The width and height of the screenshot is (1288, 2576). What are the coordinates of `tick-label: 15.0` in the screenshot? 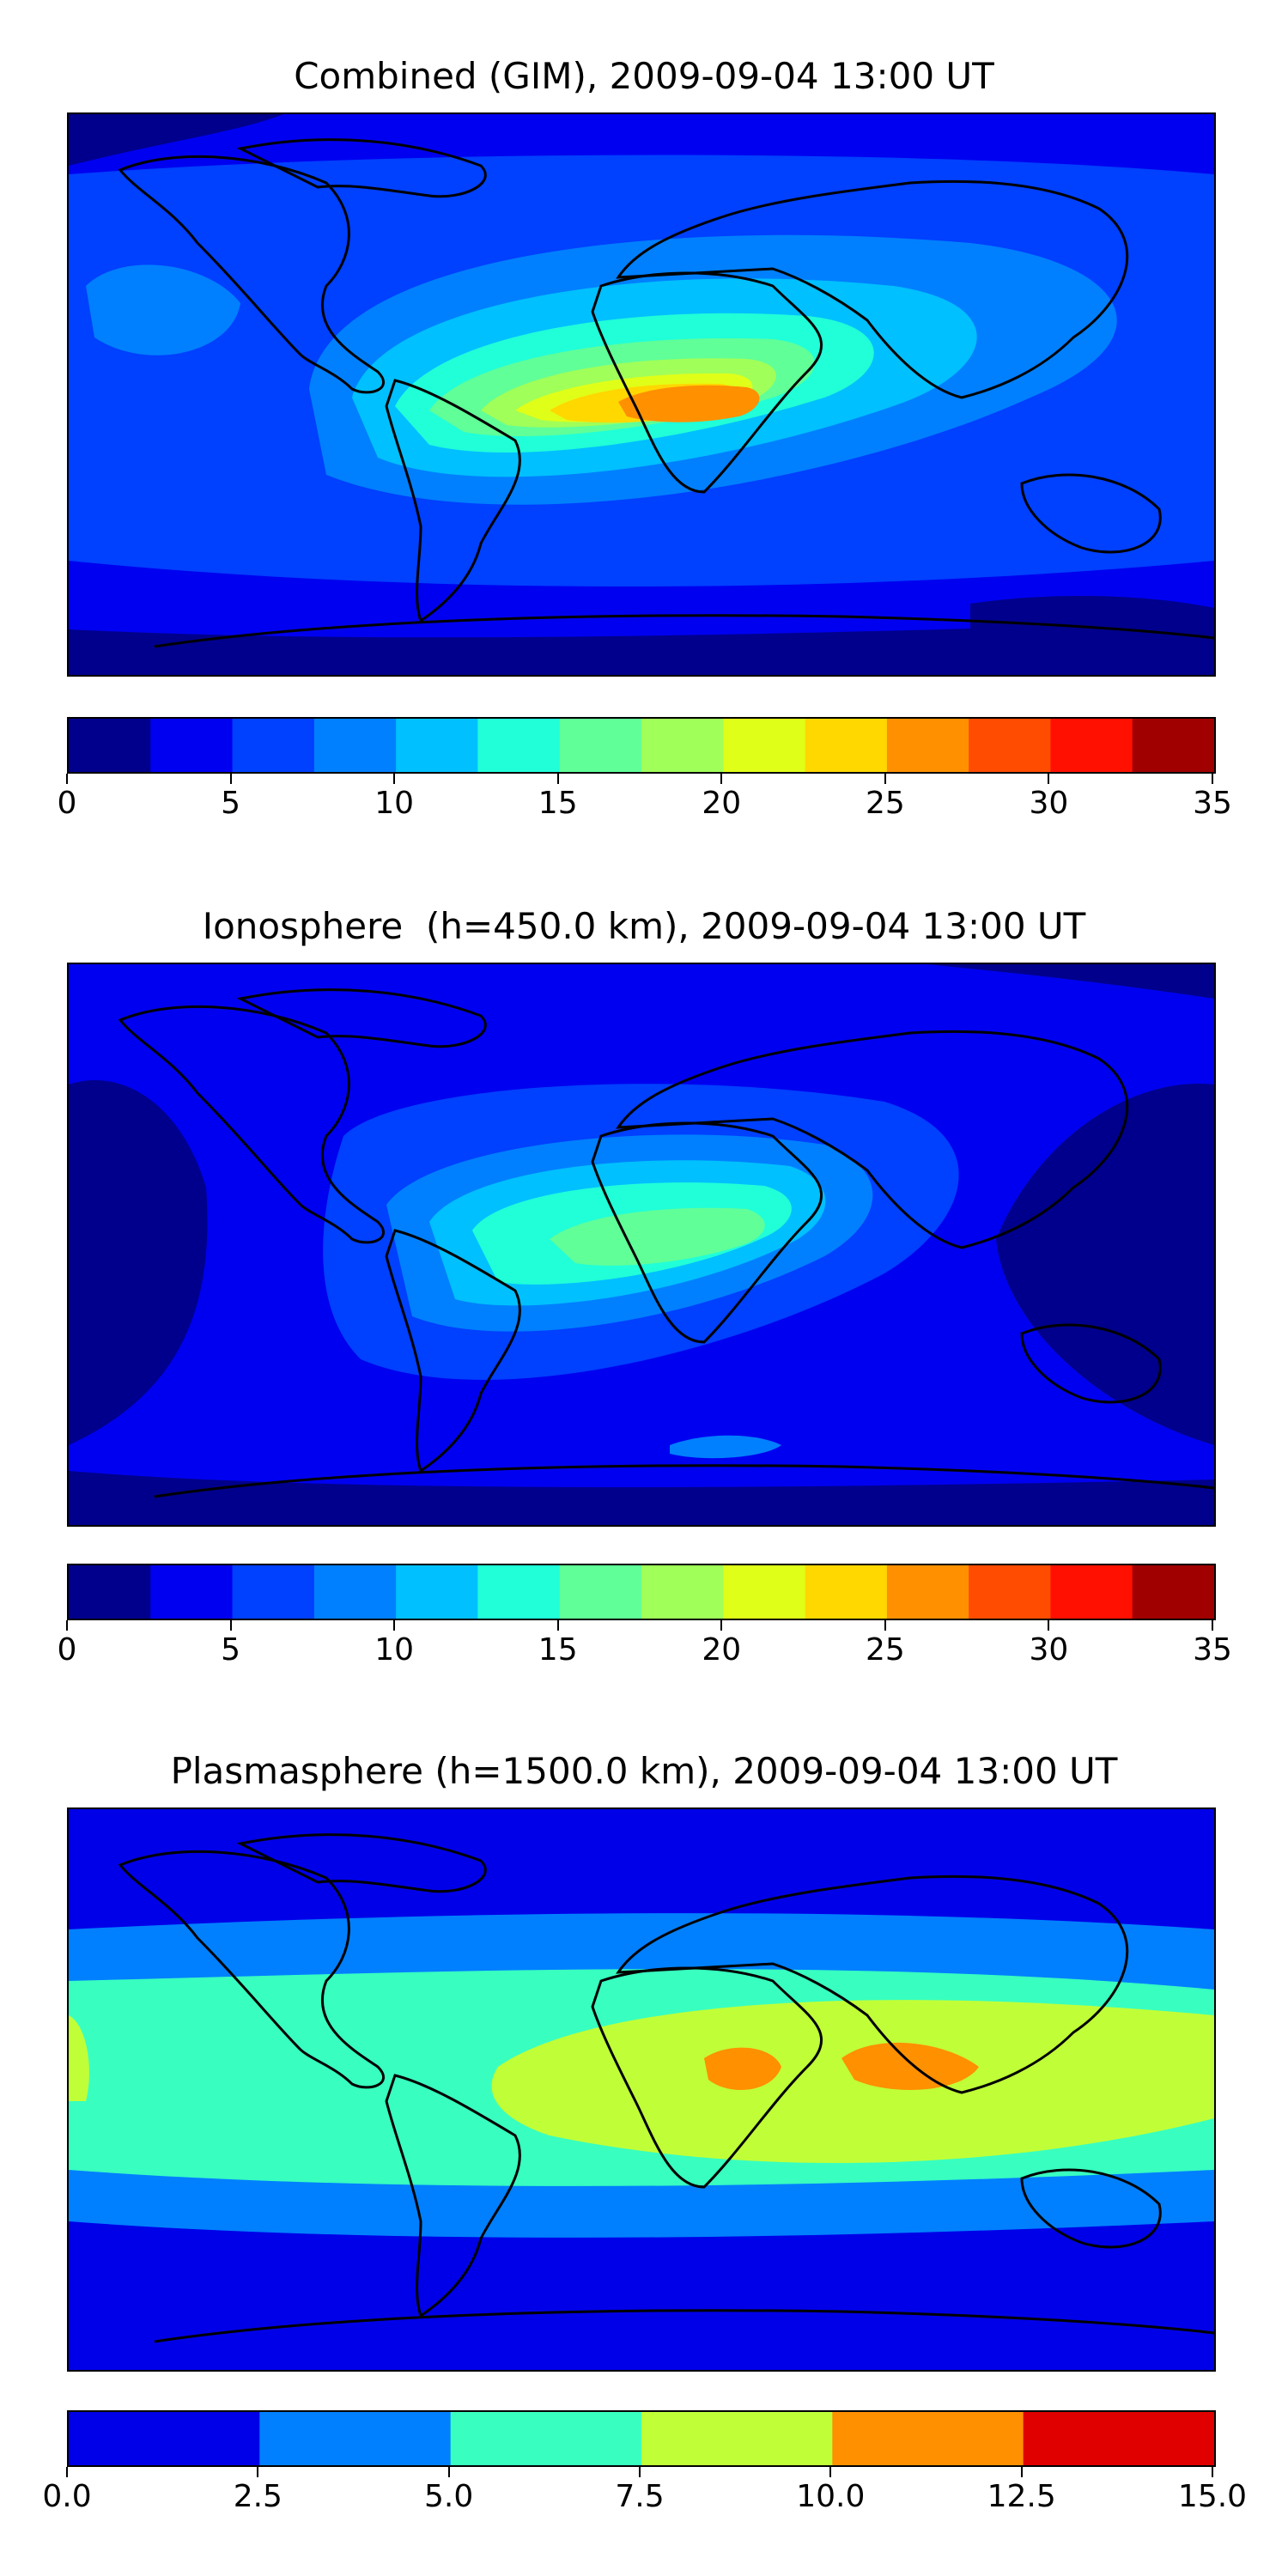 It's located at (1213, 2496).